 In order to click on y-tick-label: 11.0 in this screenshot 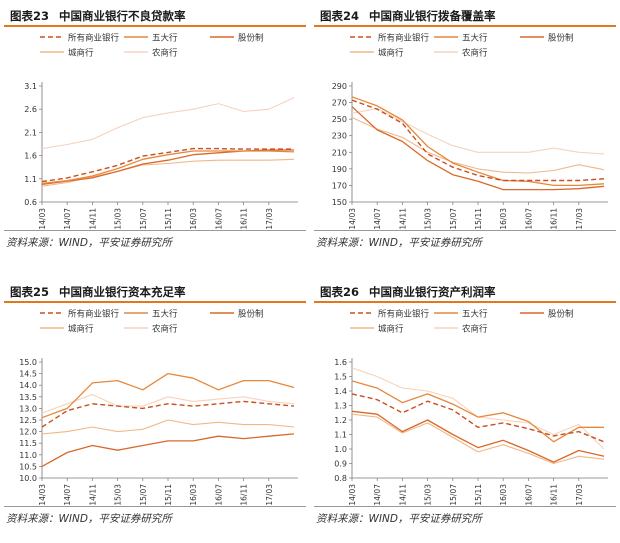, I will do `click(28, 455)`.